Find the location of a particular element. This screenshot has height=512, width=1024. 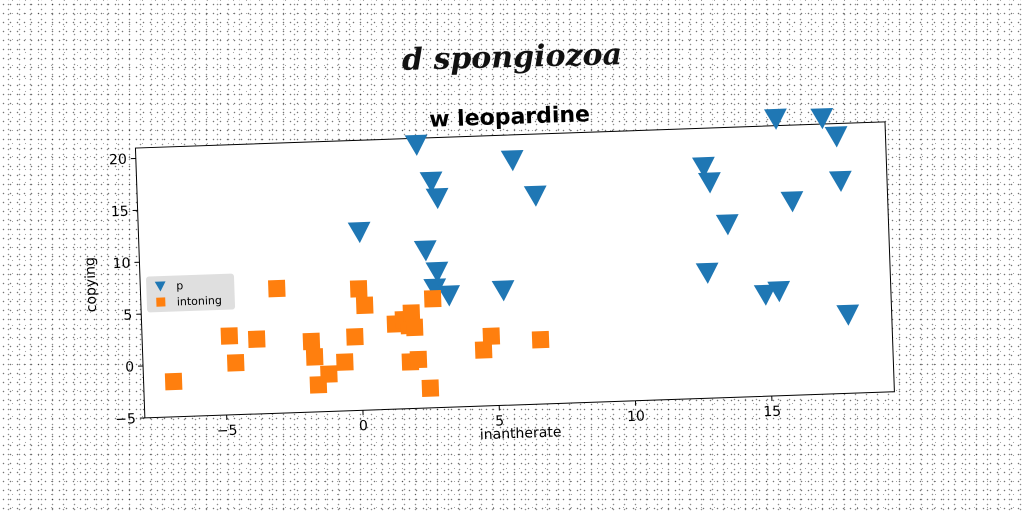

legend-marker-intoning is located at coordinates (161, 302).